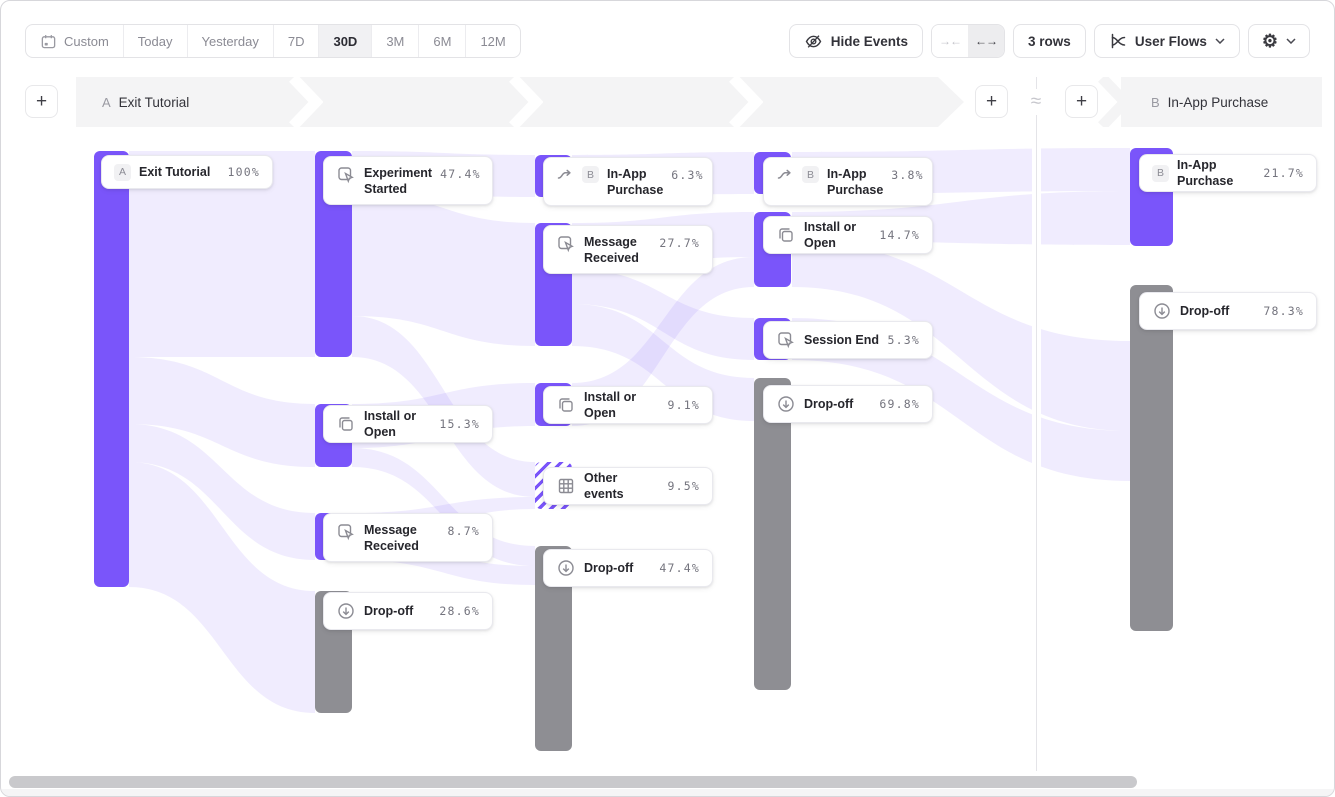  I want to click on date-range-30d: 30D, so click(346, 41).